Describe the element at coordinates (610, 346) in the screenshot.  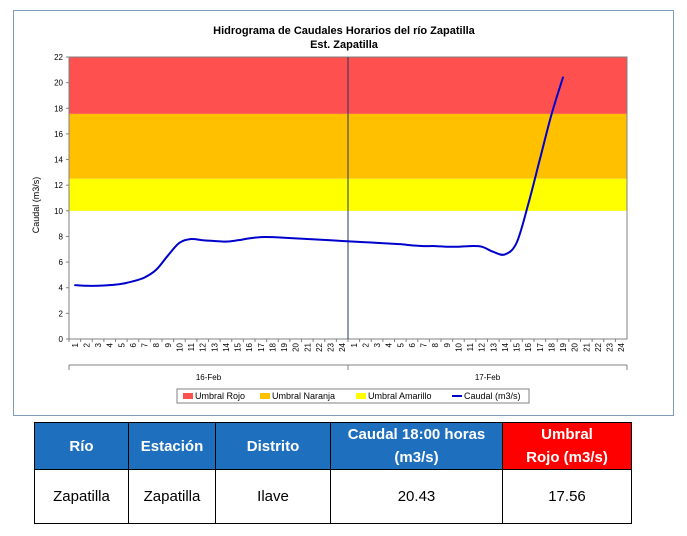
I see `x-tick-label-46: 23` at that location.